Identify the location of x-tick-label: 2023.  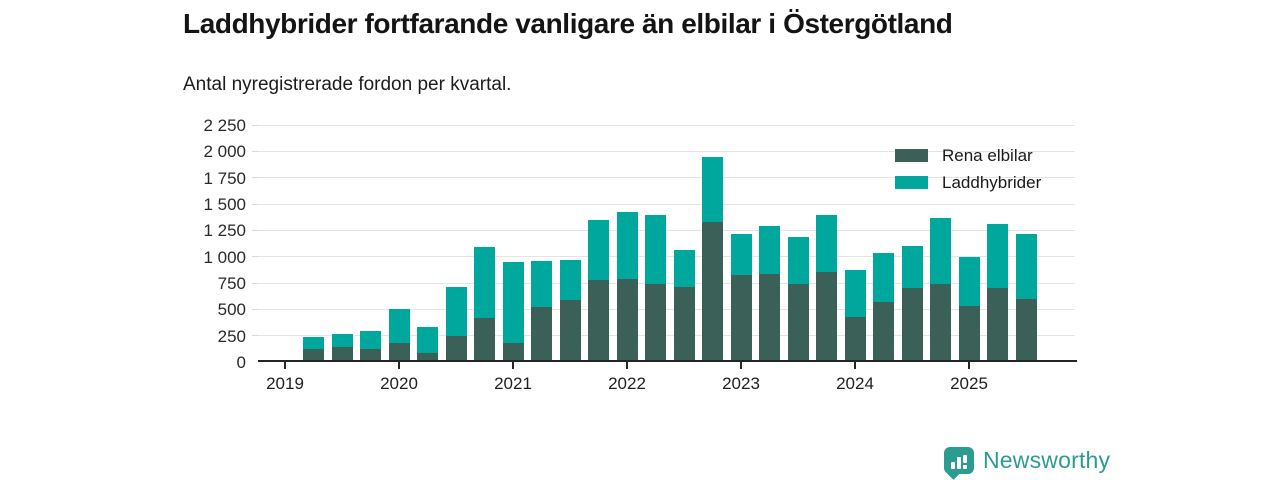
(741, 383).